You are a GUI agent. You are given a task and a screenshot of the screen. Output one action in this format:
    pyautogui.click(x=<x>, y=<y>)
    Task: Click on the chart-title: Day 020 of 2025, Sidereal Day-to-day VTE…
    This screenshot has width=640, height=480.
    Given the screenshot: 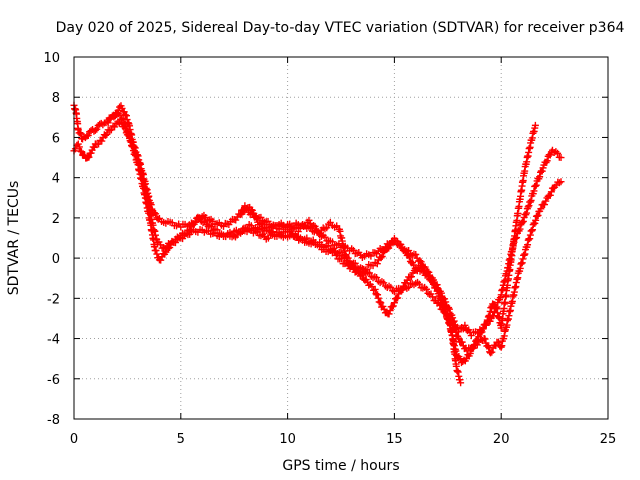 What is the action you would take?
    pyautogui.click(x=340, y=28)
    